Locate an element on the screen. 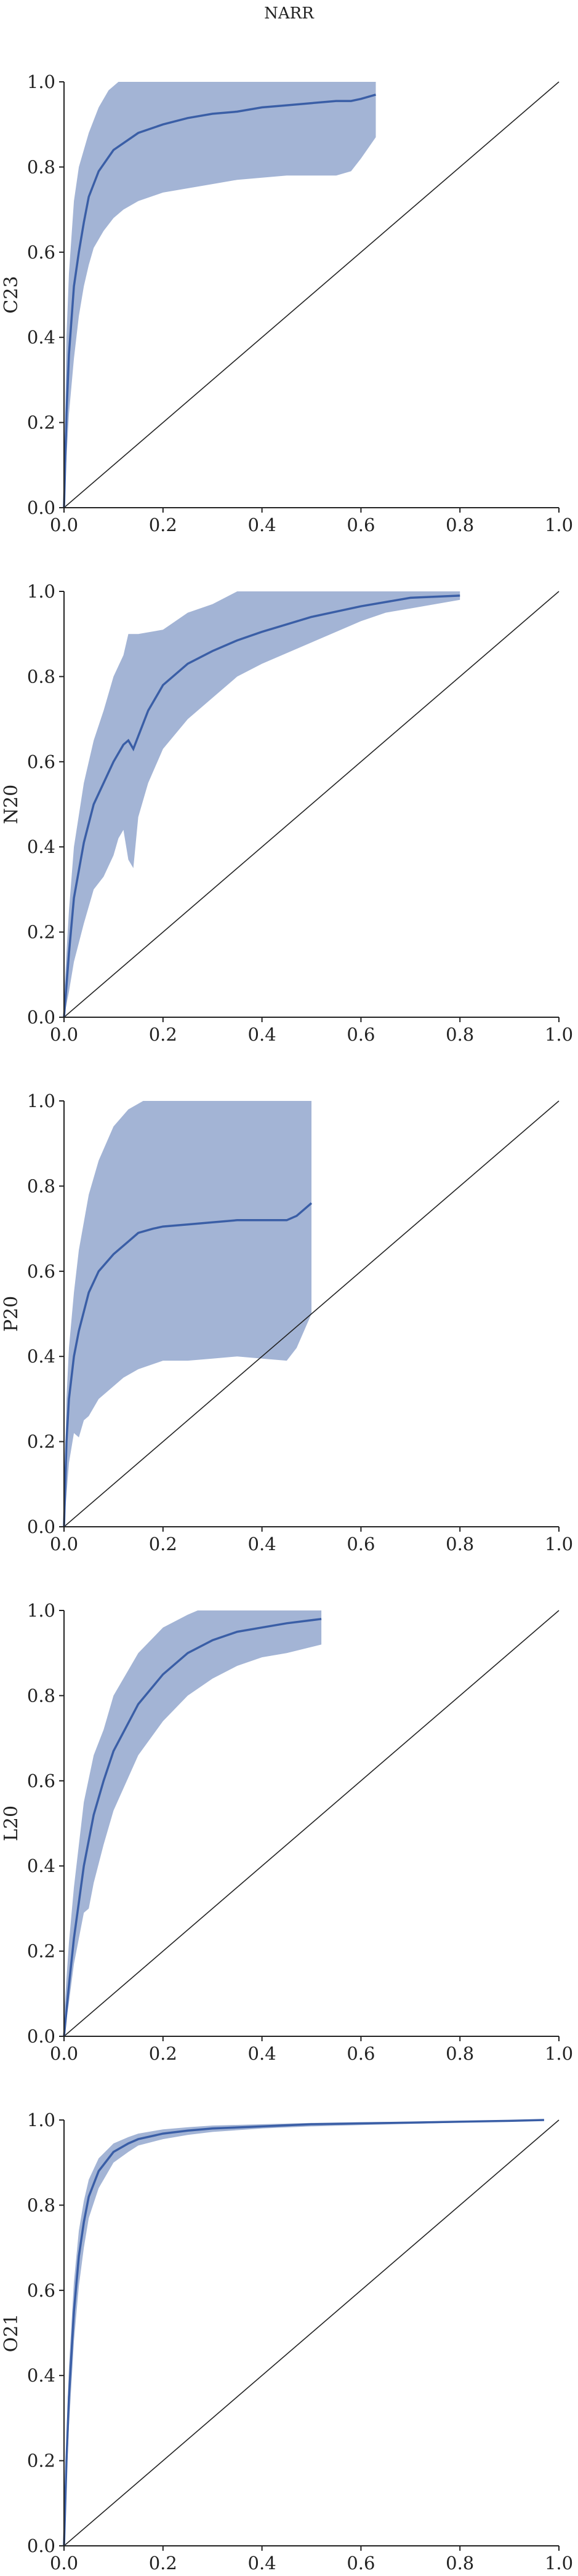 This screenshot has width=578, height=2576. y-axis-label: O21 is located at coordinates (11, 2333).